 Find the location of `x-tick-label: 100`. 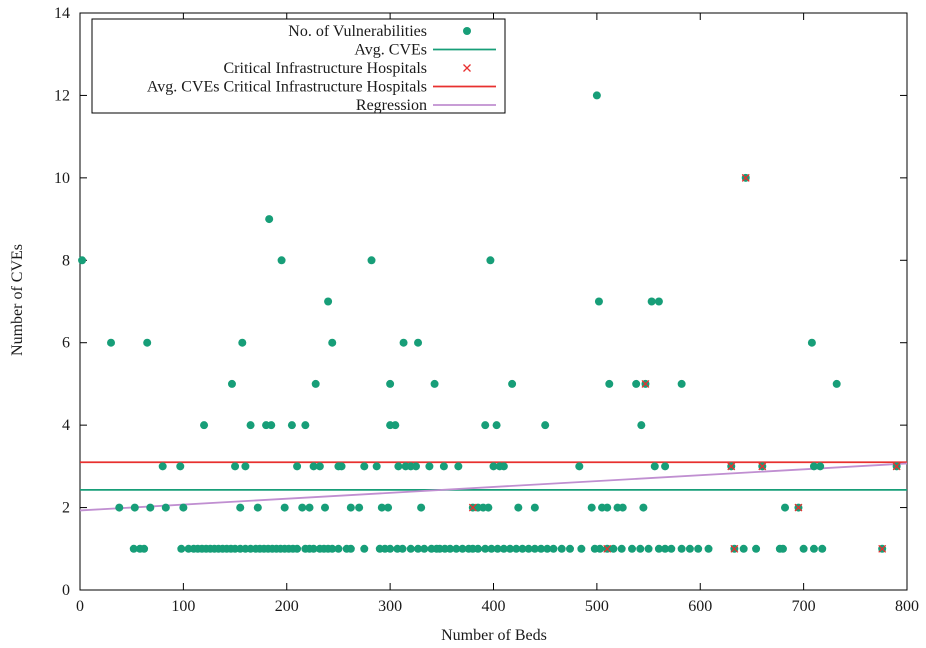

x-tick-label: 100 is located at coordinates (183, 606).